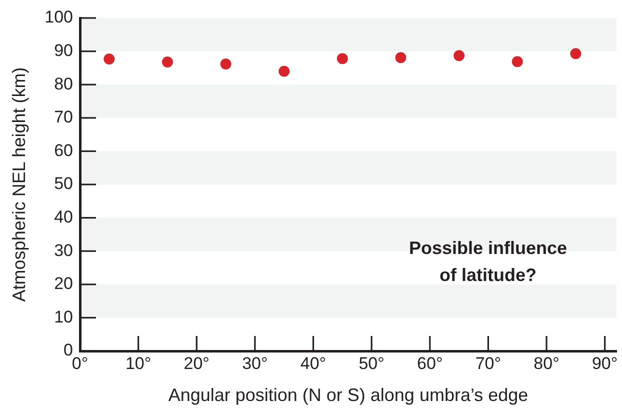  Describe the element at coordinates (348, 395) in the screenshot. I see `x-axis-title: Angular position (N or S) along umbra’s edge` at that location.